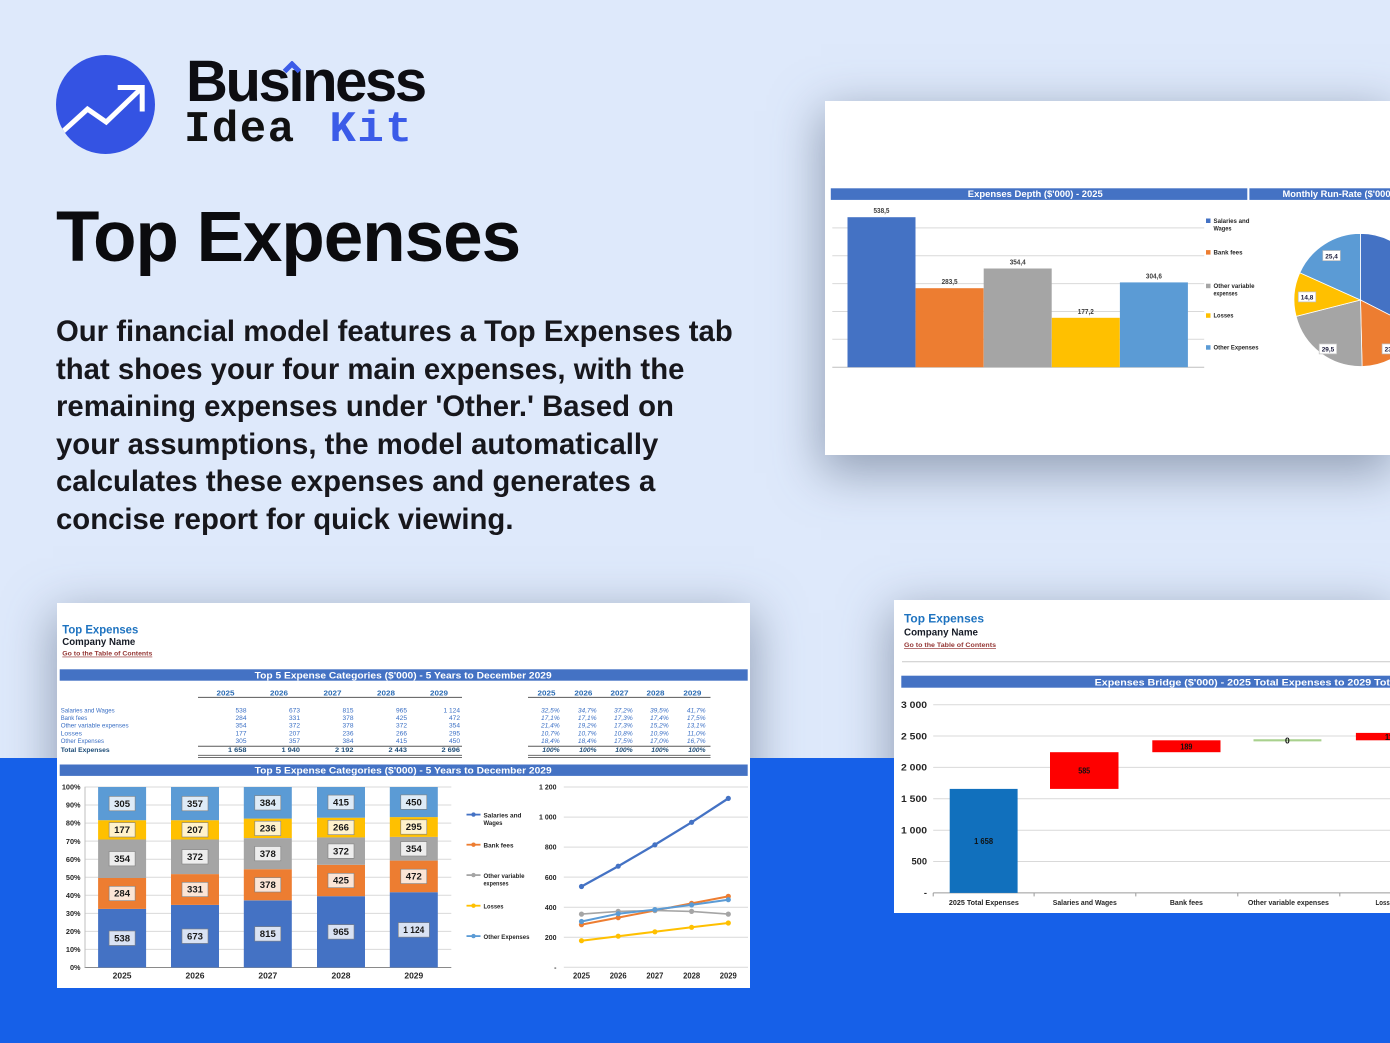  What do you see at coordinates (550, 726) in the screenshot?
I see `svg-text: 21,4%` at bounding box center [550, 726].